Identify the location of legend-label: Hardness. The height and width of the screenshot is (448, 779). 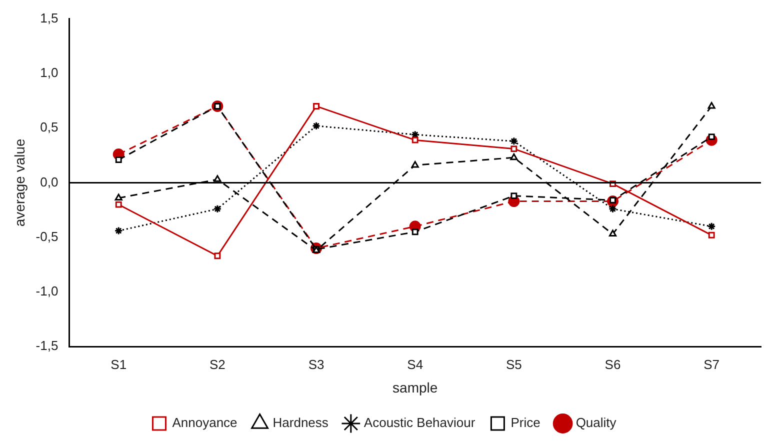
(300, 422).